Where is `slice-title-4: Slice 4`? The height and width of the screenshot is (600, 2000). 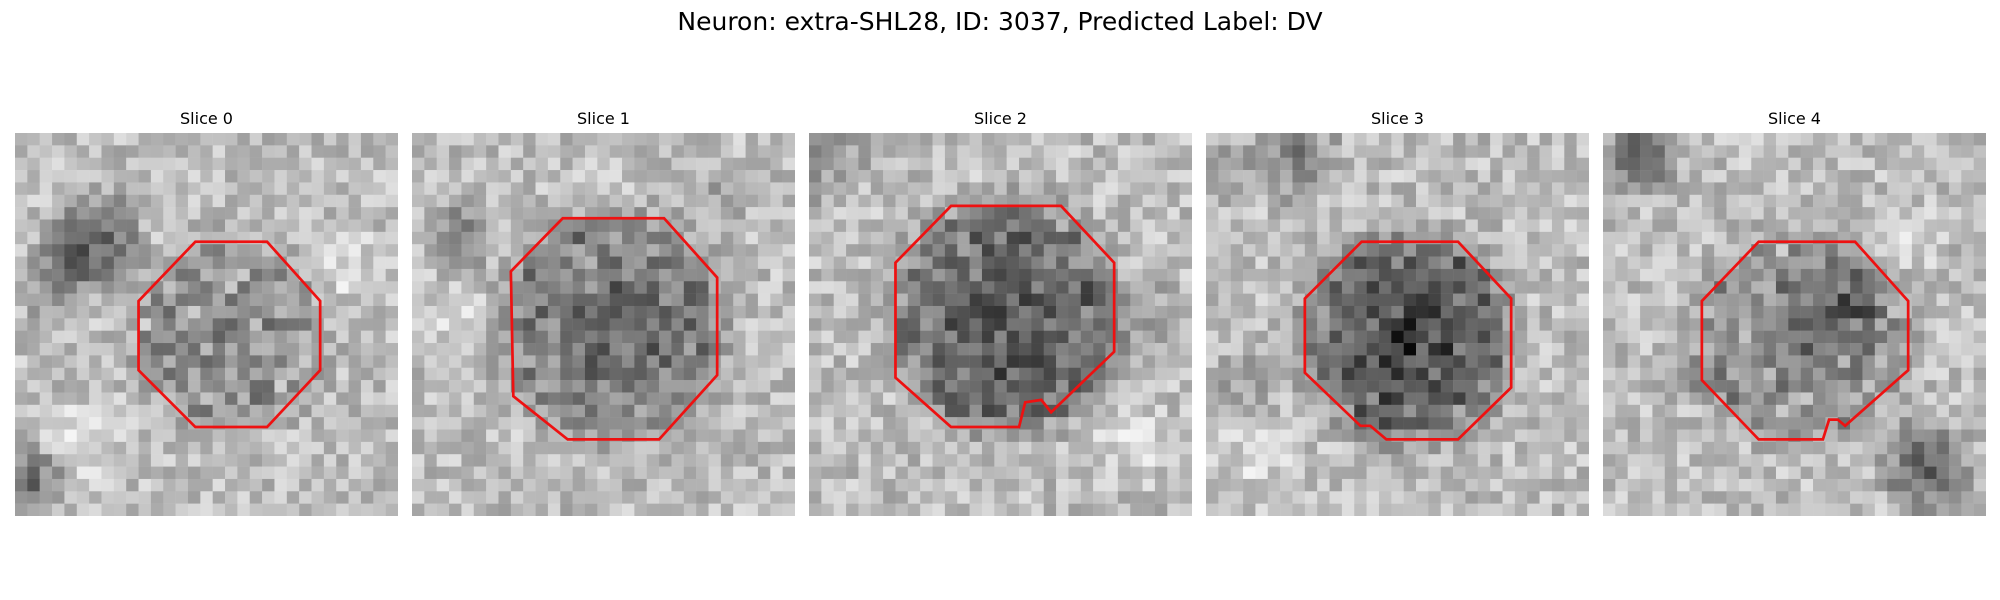
slice-title-4: Slice 4 is located at coordinates (1794, 118).